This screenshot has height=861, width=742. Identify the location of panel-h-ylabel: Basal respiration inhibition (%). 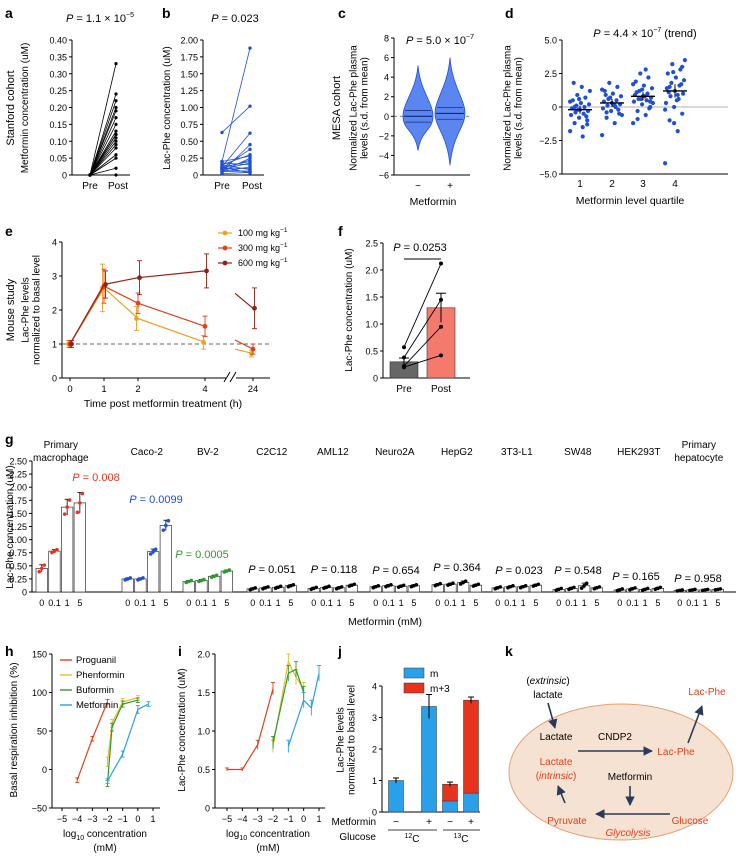
(14, 729).